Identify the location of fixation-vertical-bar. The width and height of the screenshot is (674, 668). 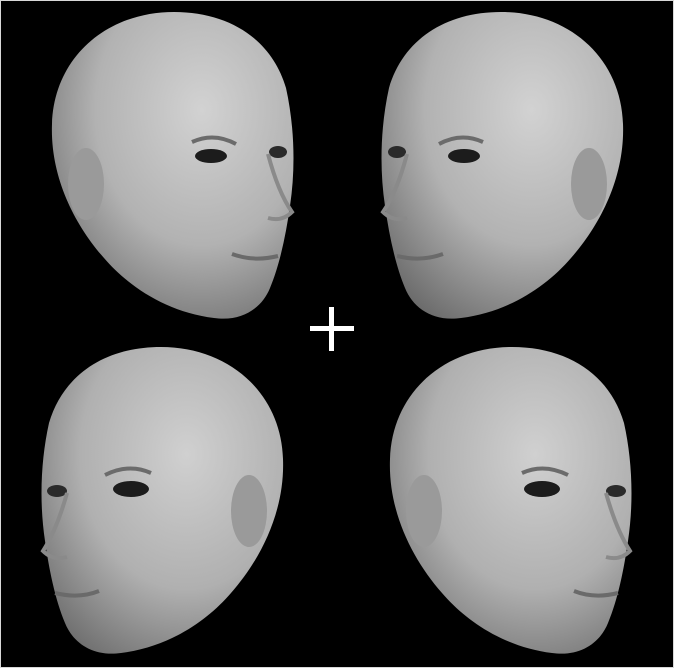
(331, 329).